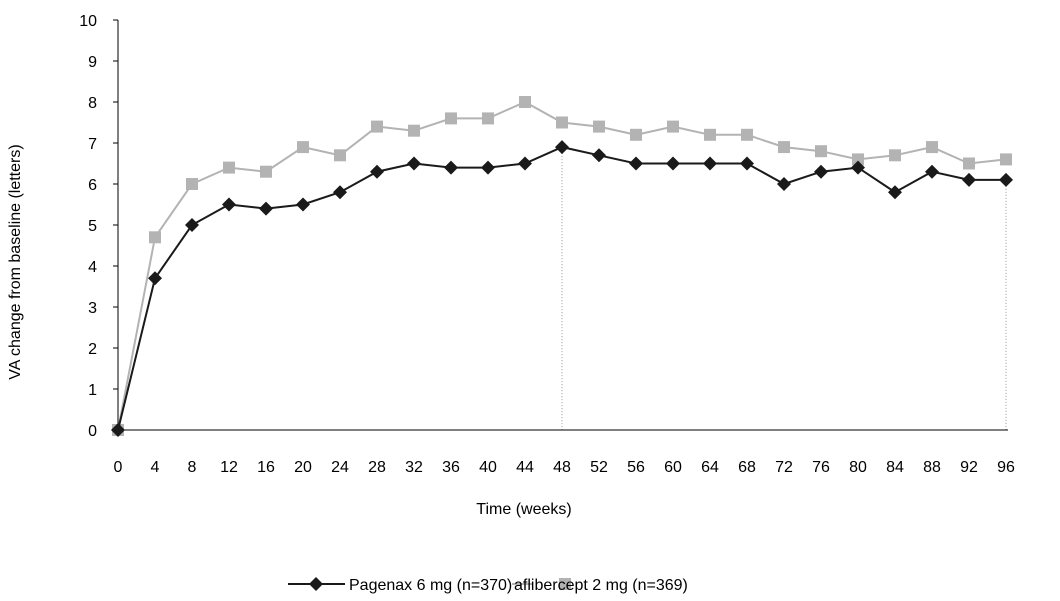  What do you see at coordinates (92, 226) in the screenshot?
I see `y-tick-label: 5` at bounding box center [92, 226].